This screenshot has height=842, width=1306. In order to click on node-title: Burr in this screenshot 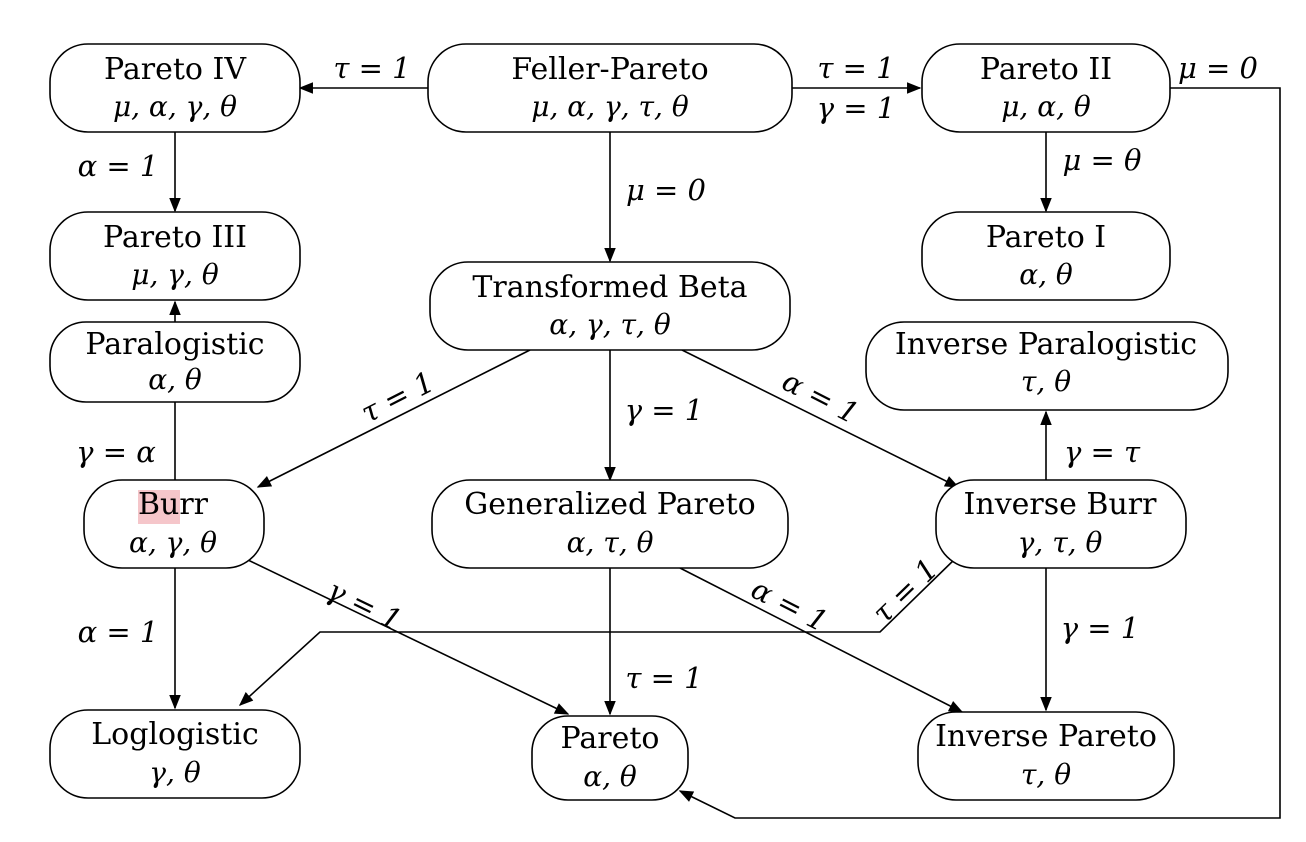, I will do `click(173, 504)`.